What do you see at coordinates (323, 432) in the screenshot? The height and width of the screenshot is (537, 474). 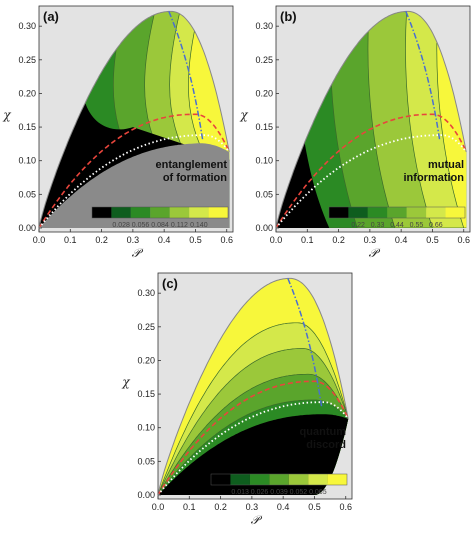 I see `annotation-text: quantum` at bounding box center [323, 432].